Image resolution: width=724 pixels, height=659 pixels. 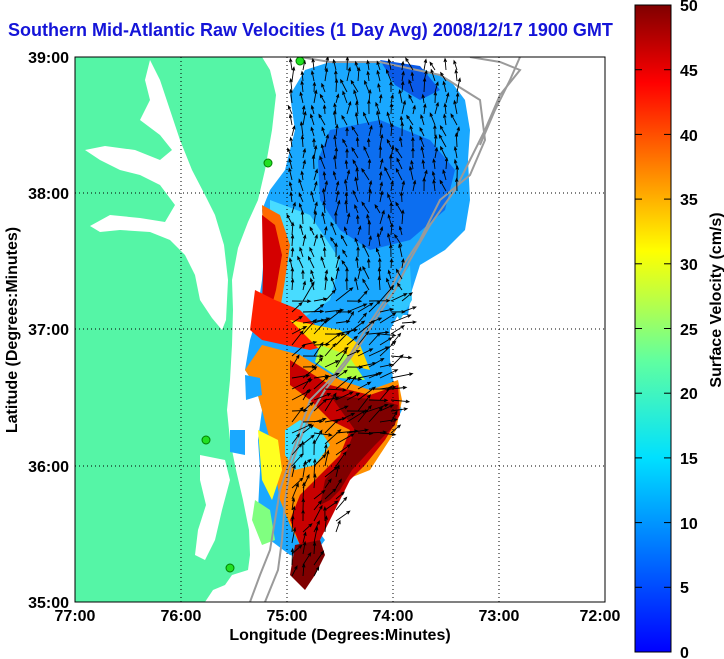 I want to click on colorbar-tick-label: 35, so click(x=689, y=200).